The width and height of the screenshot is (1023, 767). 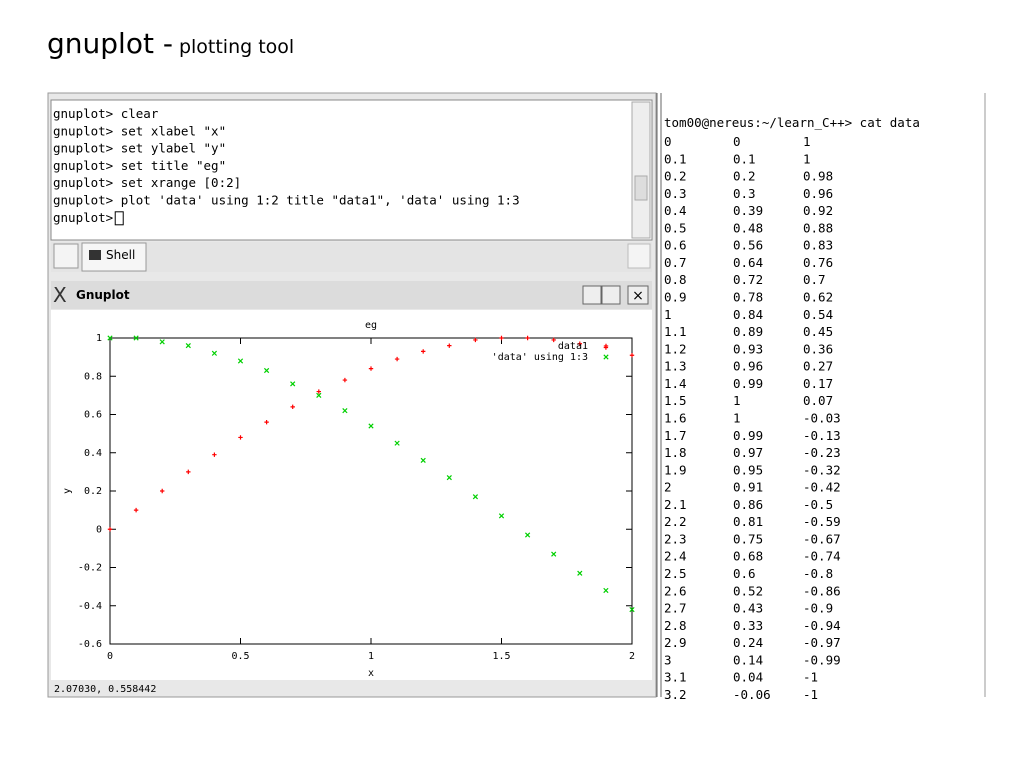 What do you see at coordinates (818, 400) in the screenshot?
I see `terminal-cell: 0.07` at bounding box center [818, 400].